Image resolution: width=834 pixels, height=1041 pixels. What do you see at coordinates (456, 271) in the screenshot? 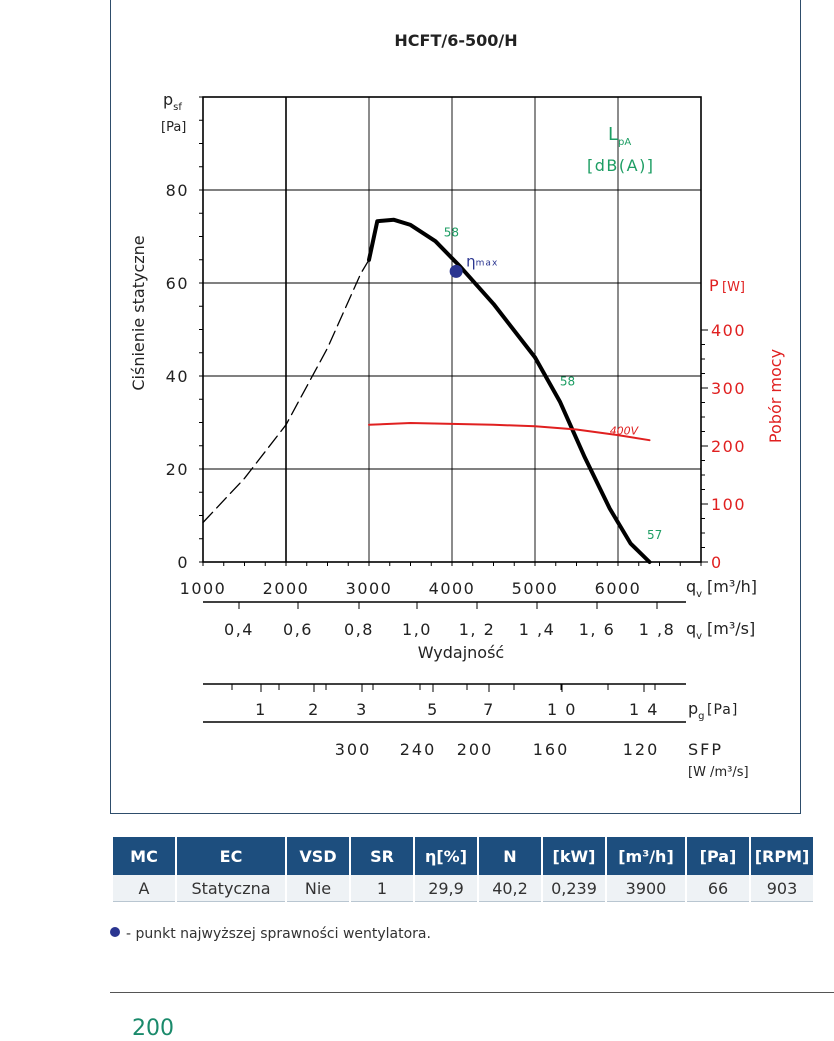
I see `eta-max-point` at bounding box center [456, 271].